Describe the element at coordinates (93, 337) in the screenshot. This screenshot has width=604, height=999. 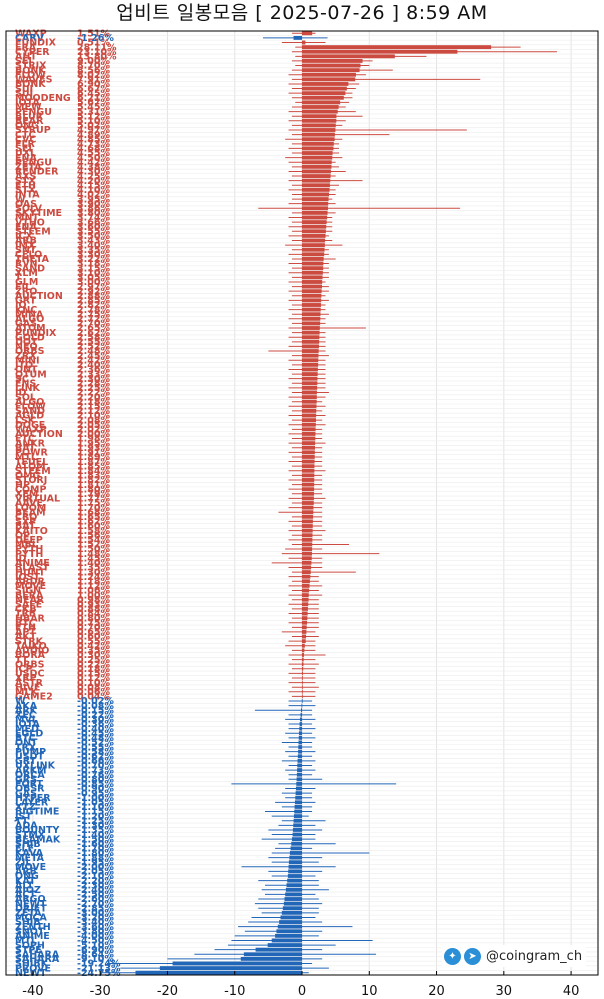
I see `row-pct-label: 2.58%` at that location.